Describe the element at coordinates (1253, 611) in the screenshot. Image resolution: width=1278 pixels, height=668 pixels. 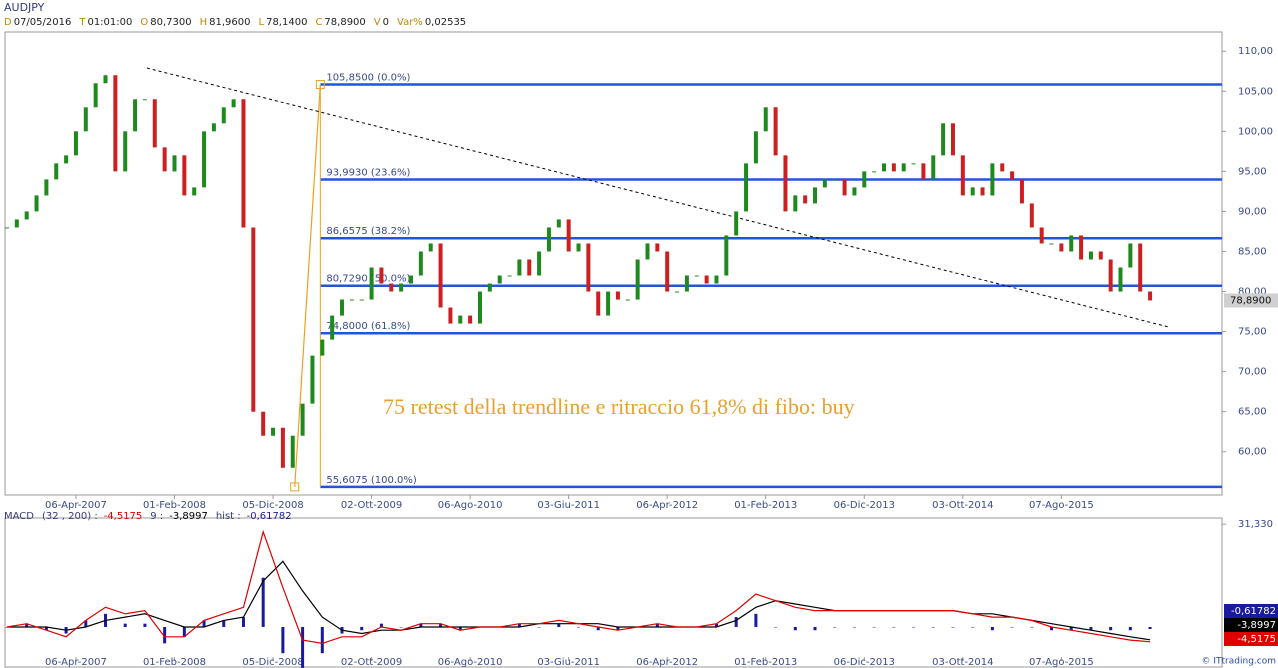
I see `value-tag-label: -0,61782` at that location.